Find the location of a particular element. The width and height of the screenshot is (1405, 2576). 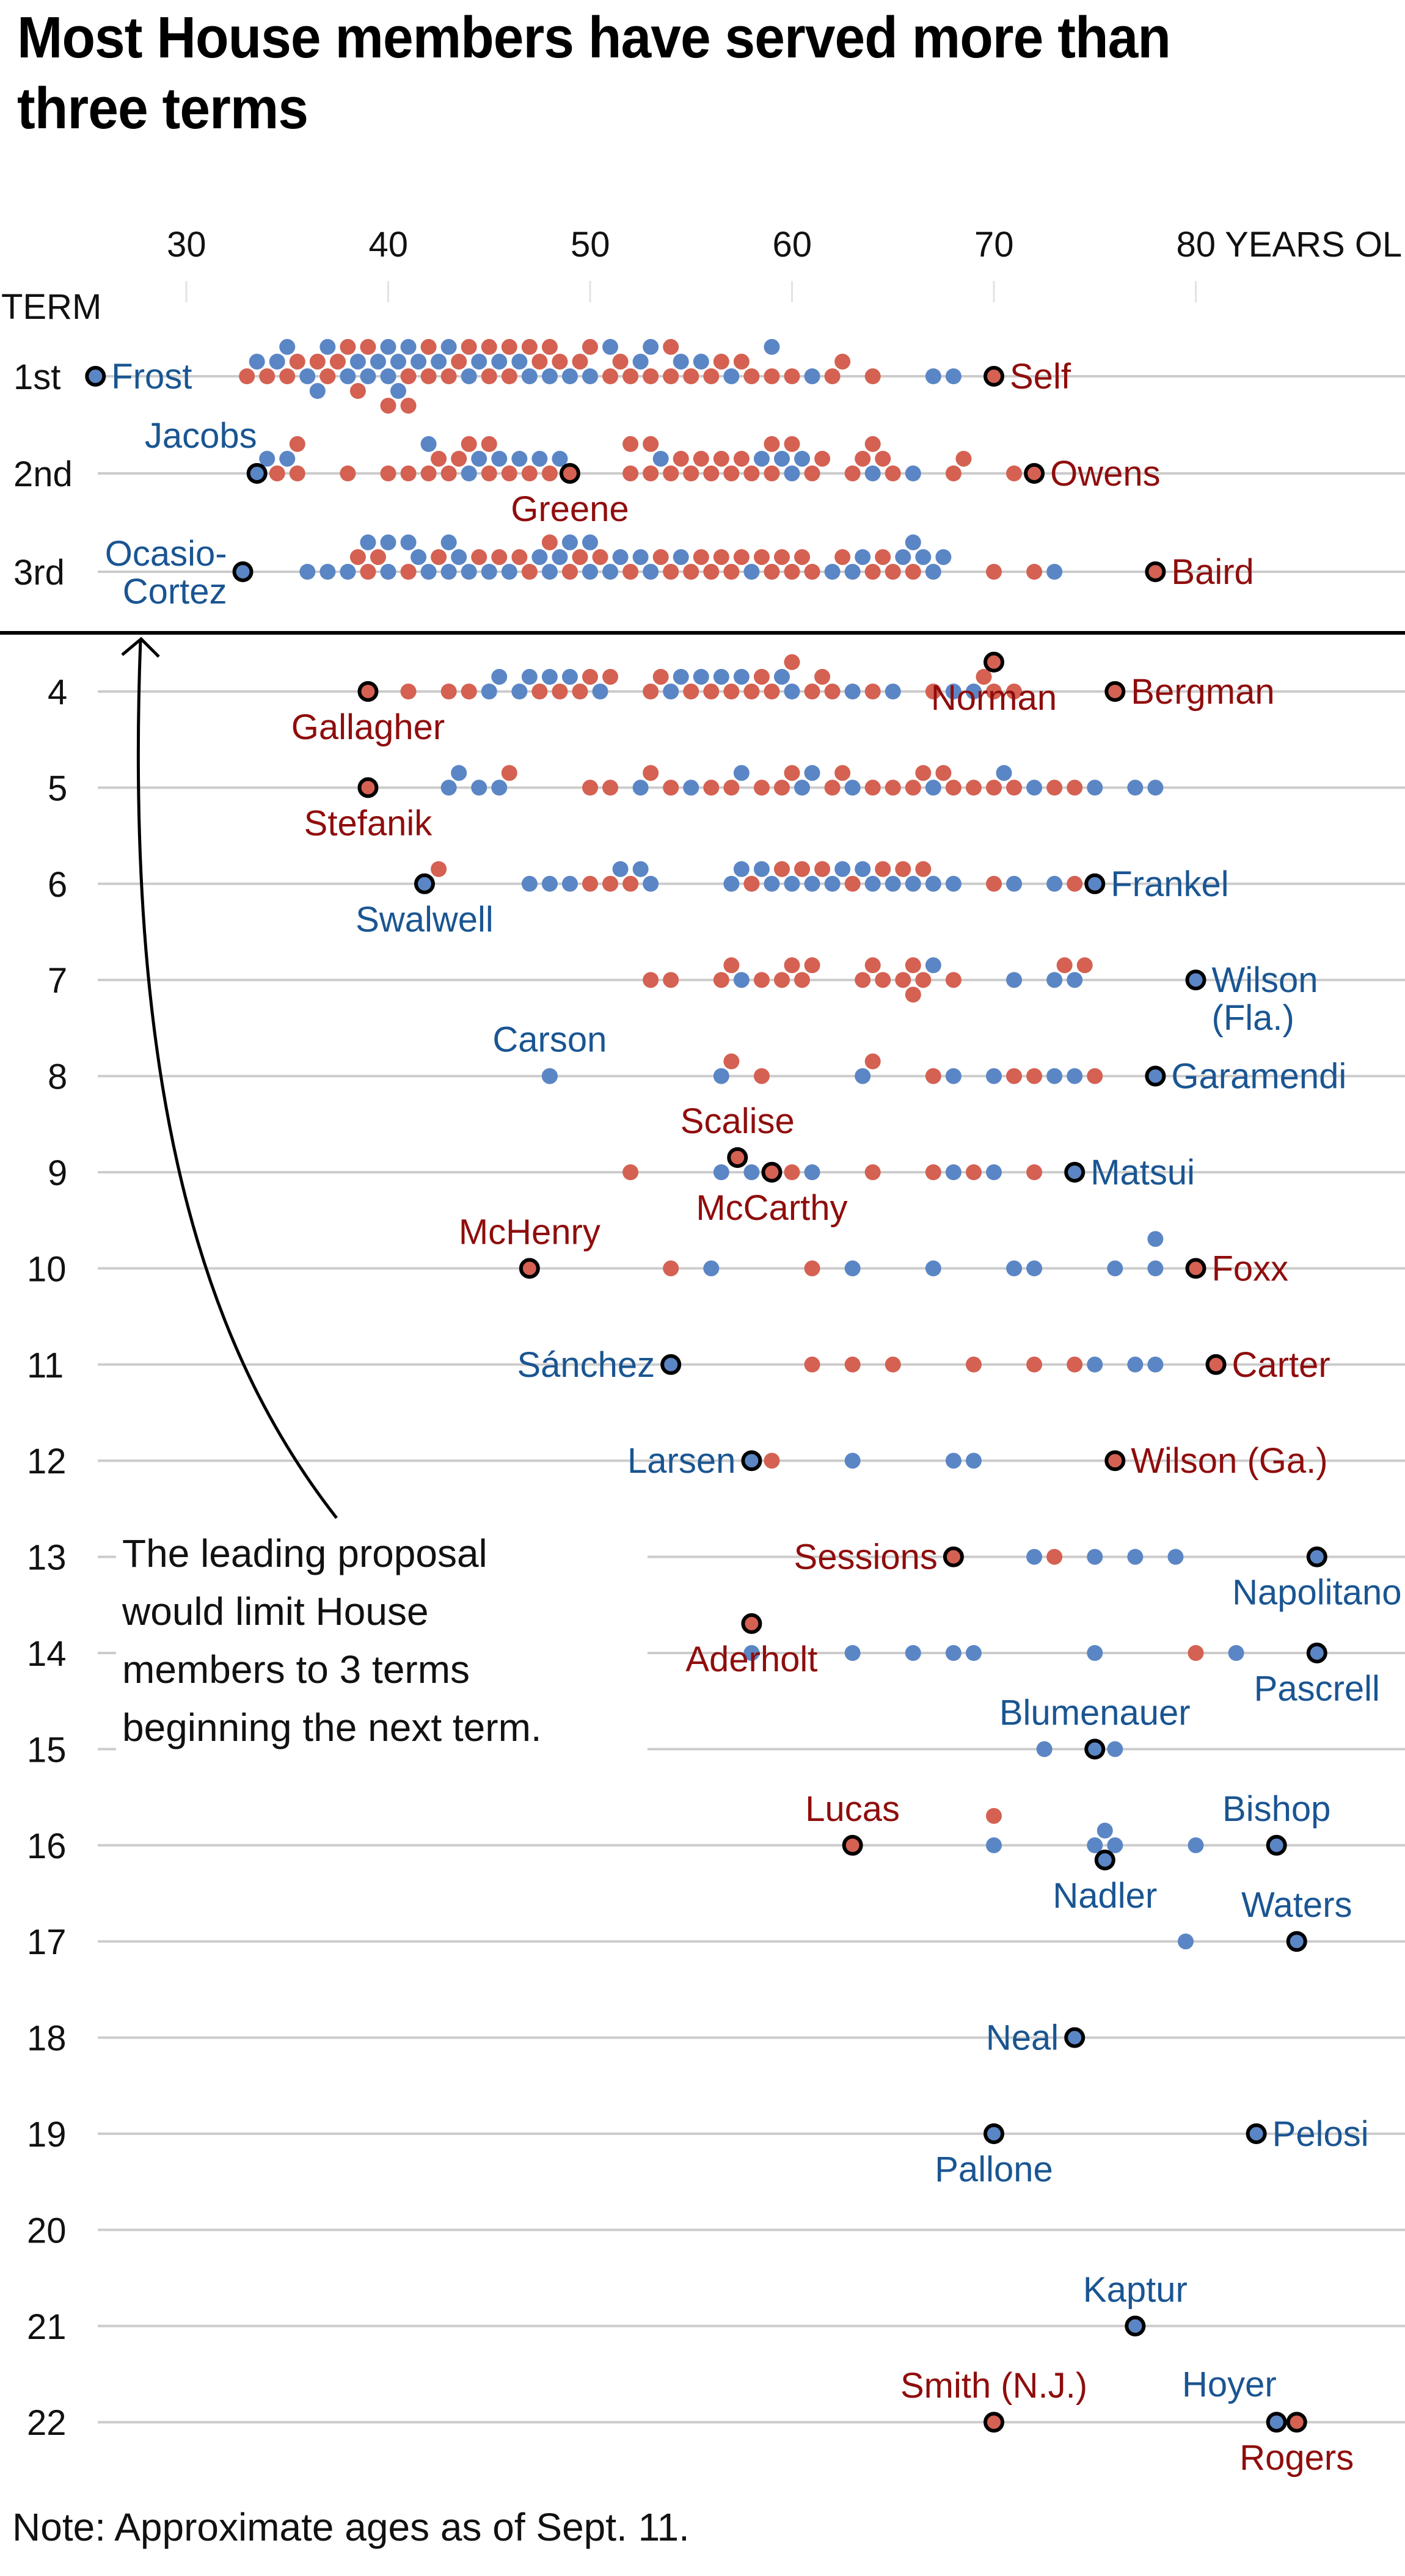

member-name-label: Pascrell is located at coordinates (1317, 1689).